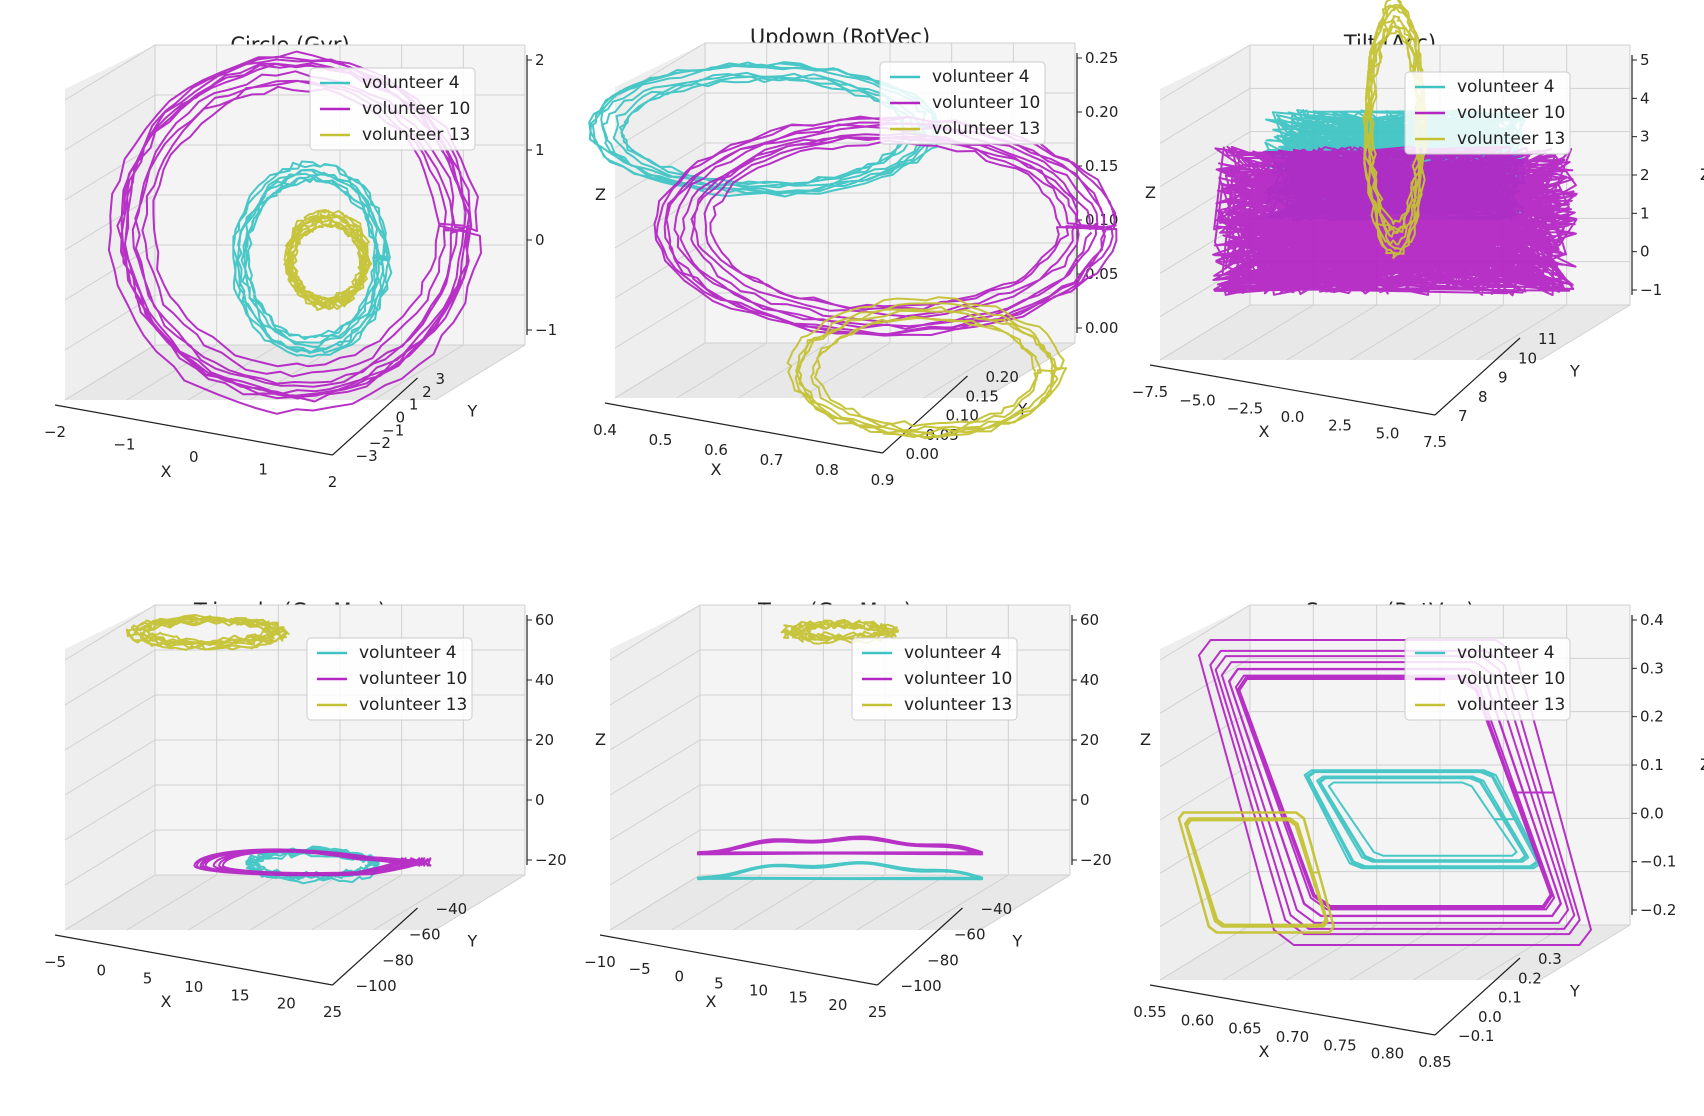 This screenshot has width=1704, height=1116. What do you see at coordinates (600, 962) in the screenshot?
I see `x-tick-label: −10` at bounding box center [600, 962].